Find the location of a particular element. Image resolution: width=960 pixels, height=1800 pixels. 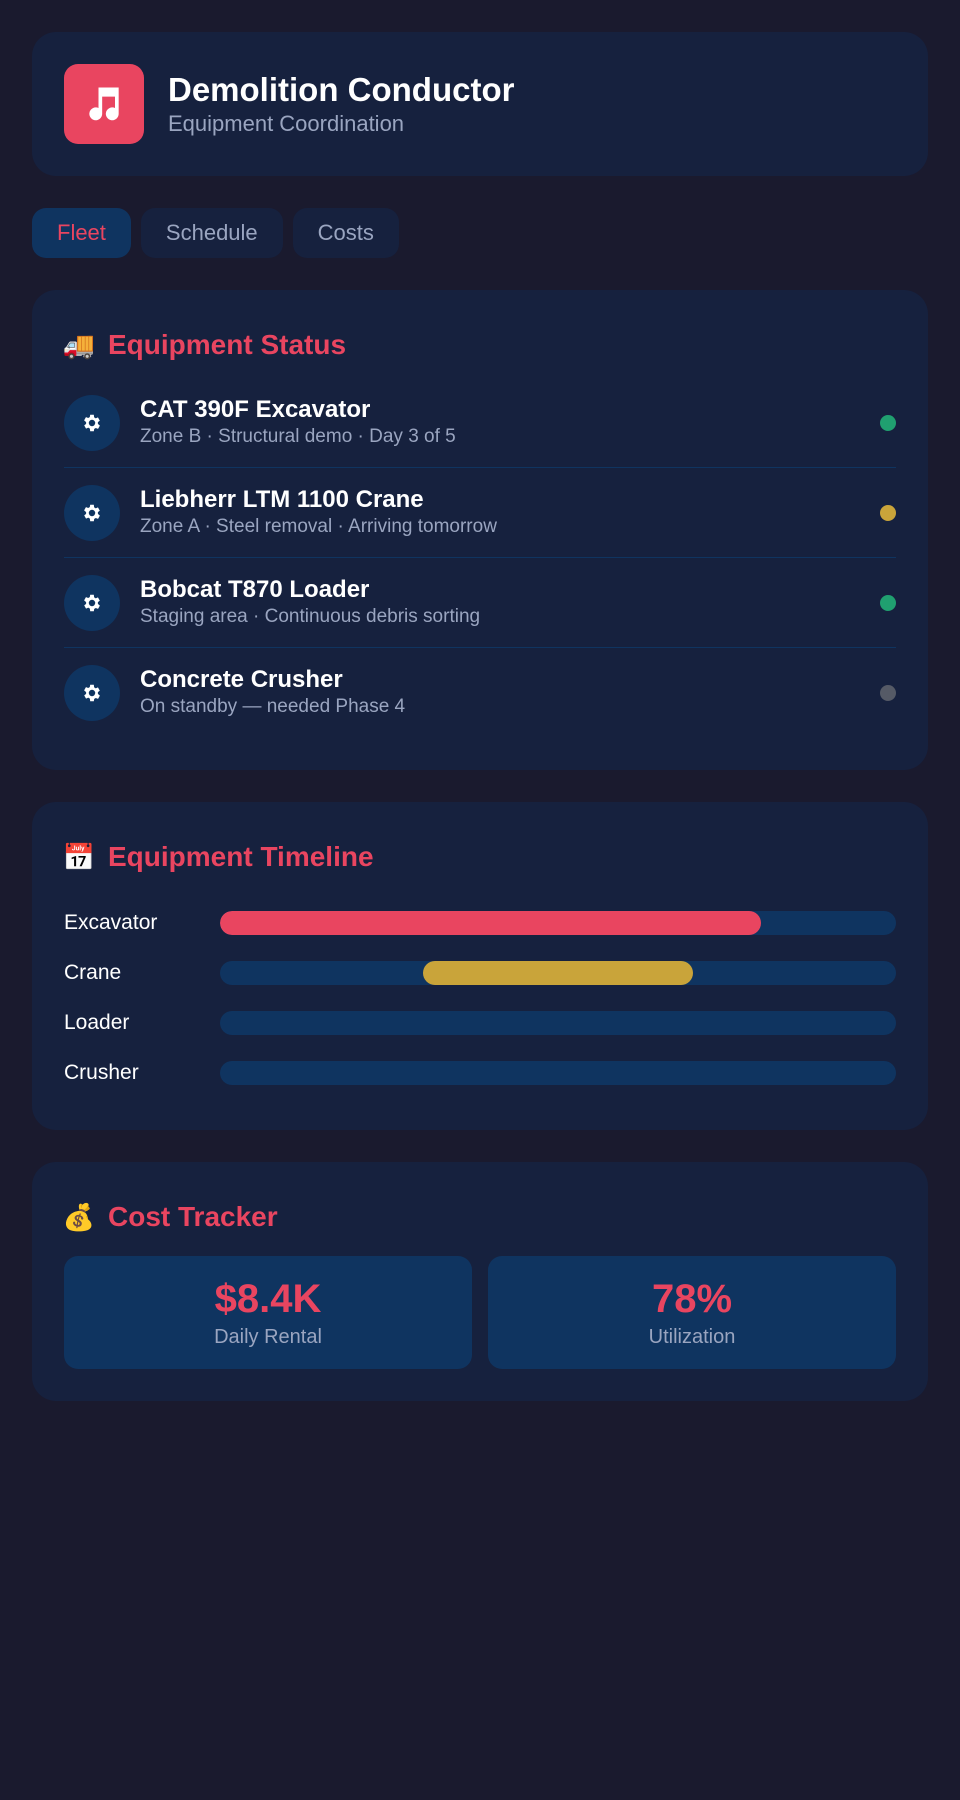

stat-value: 78% is located at coordinates (692, 1299).